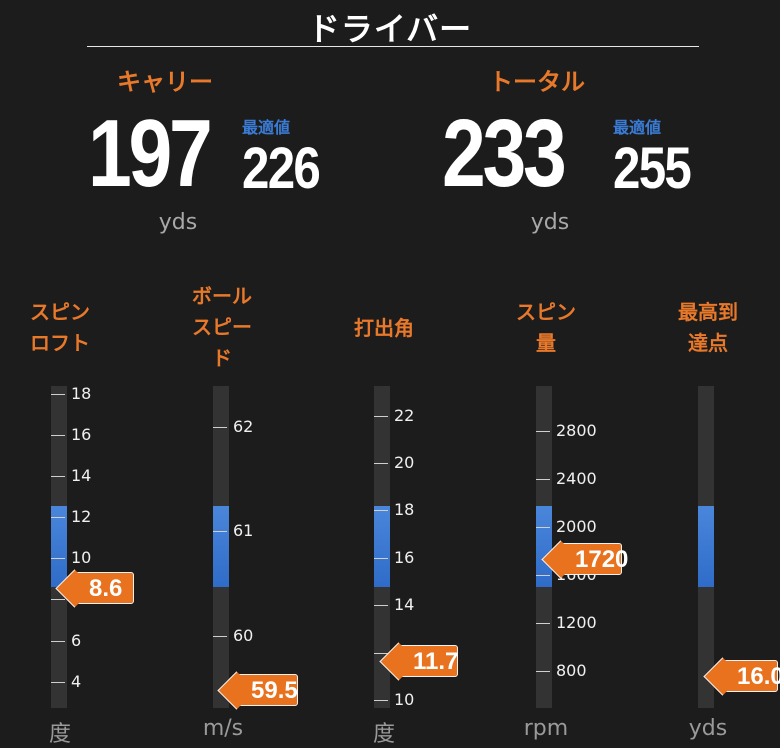  Describe the element at coordinates (546, 327) in the screenshot. I see `gauge-spin-rate-label: スピン量` at that location.